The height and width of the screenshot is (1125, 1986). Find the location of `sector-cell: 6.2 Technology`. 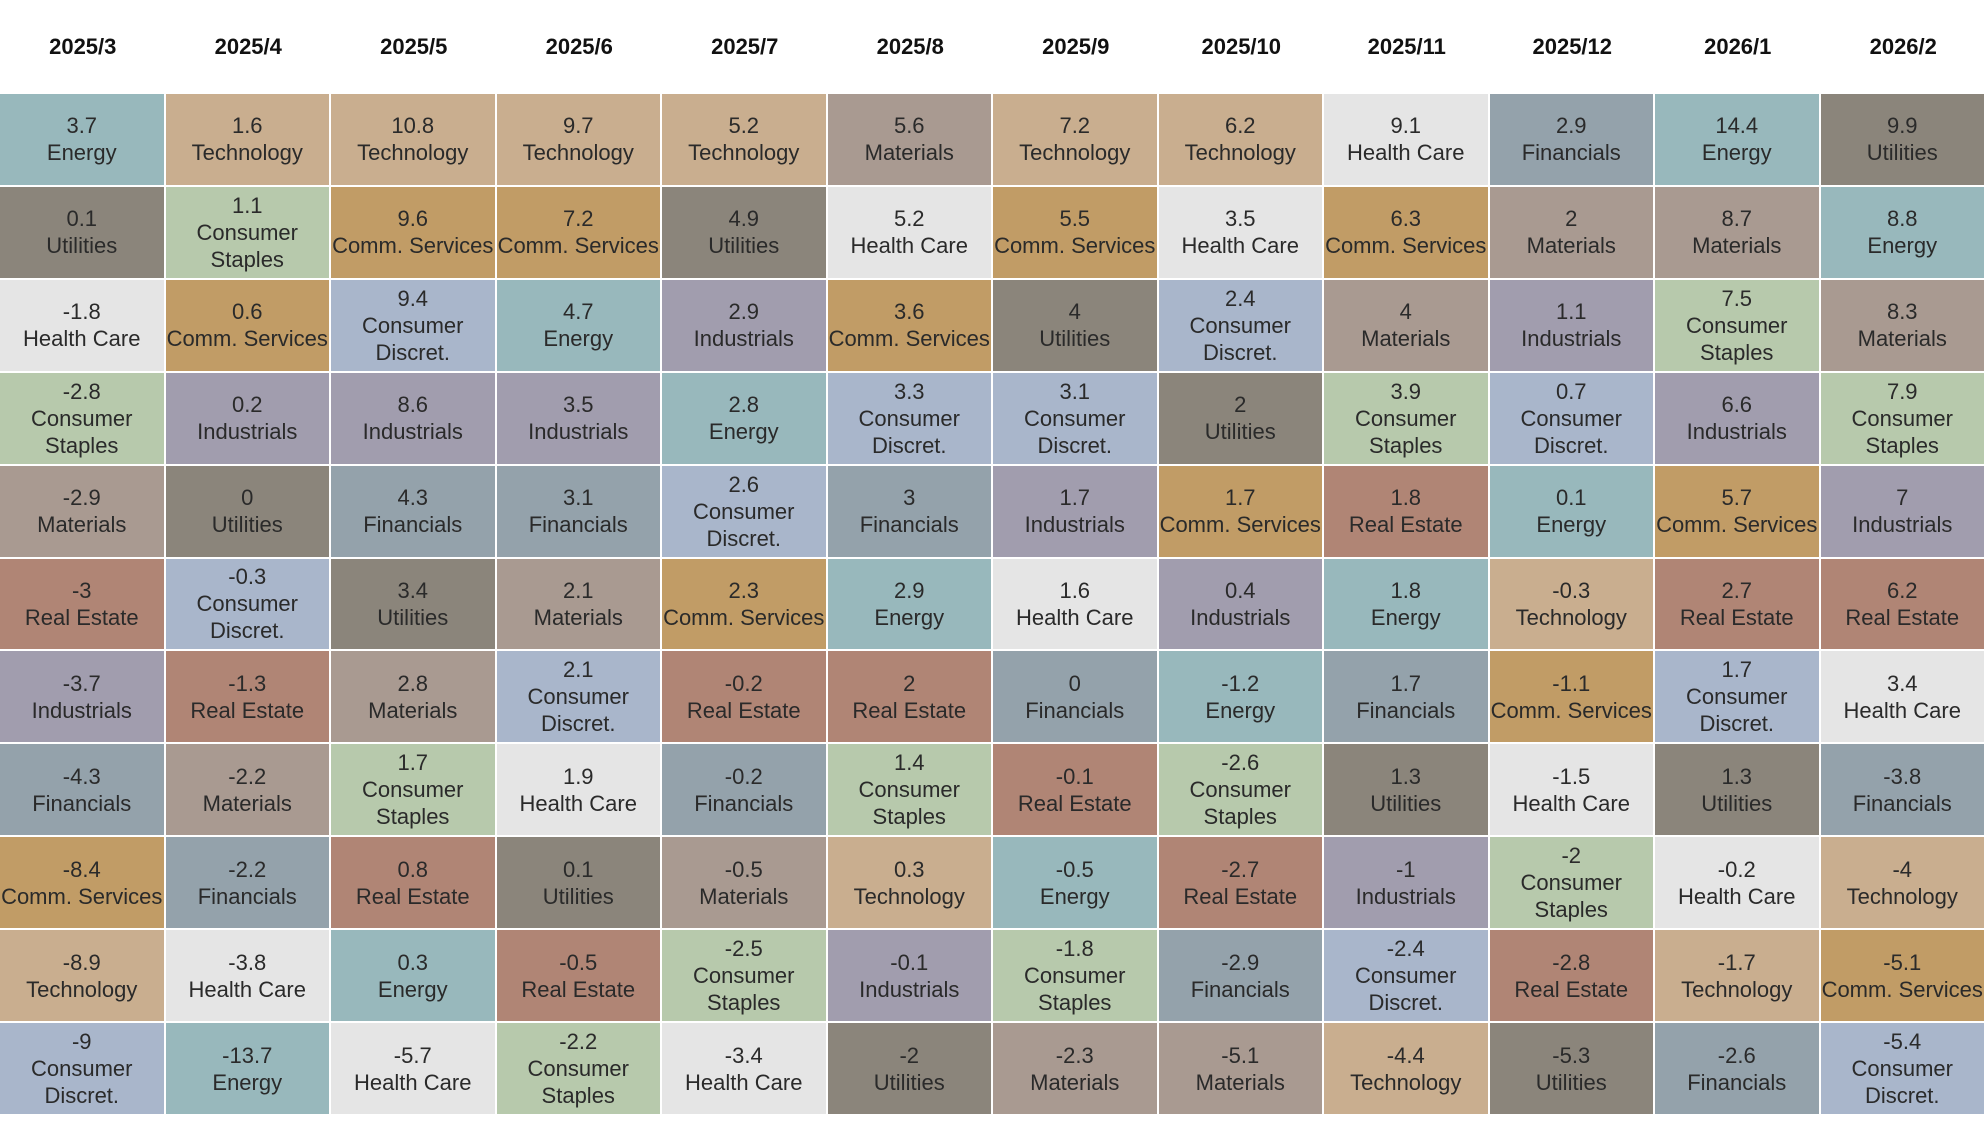

sector-cell: 6.2 Technology is located at coordinates (1240, 139).